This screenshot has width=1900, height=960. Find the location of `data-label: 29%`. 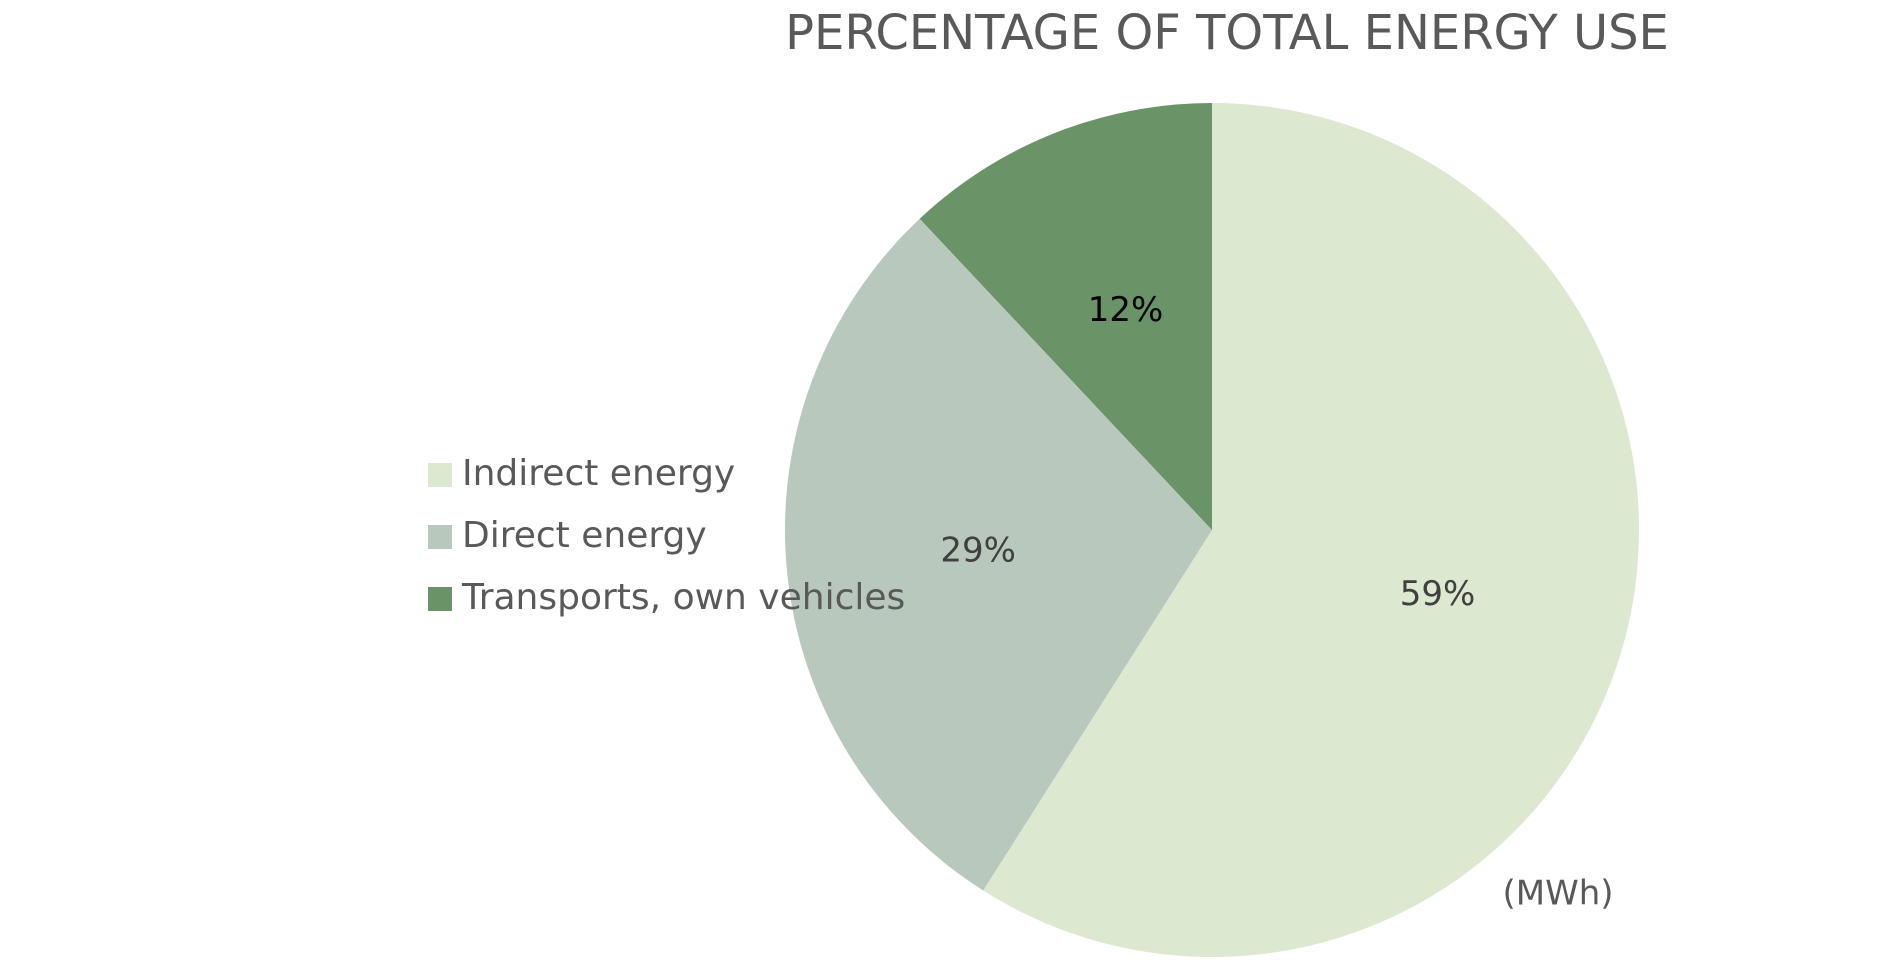

data-label: 29% is located at coordinates (978, 551).